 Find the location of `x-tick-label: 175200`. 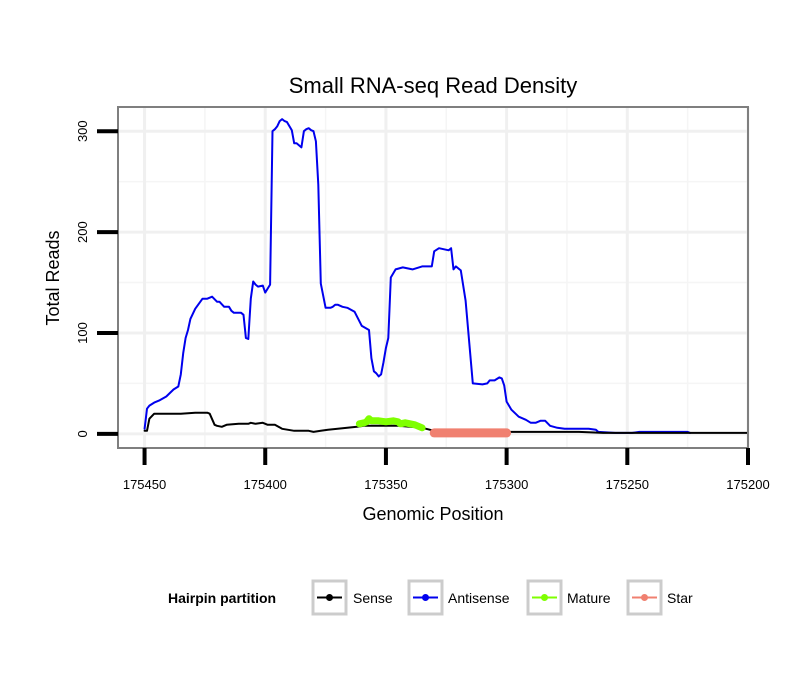

x-tick-label: 175200 is located at coordinates (747, 484).